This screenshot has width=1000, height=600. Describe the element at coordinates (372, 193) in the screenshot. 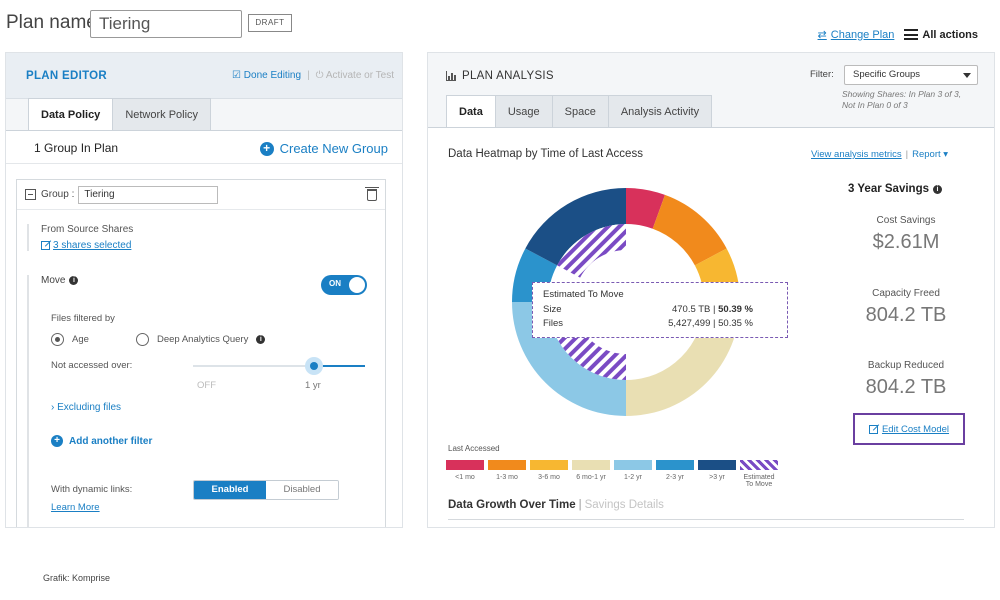

I see `trash-icon` at that location.